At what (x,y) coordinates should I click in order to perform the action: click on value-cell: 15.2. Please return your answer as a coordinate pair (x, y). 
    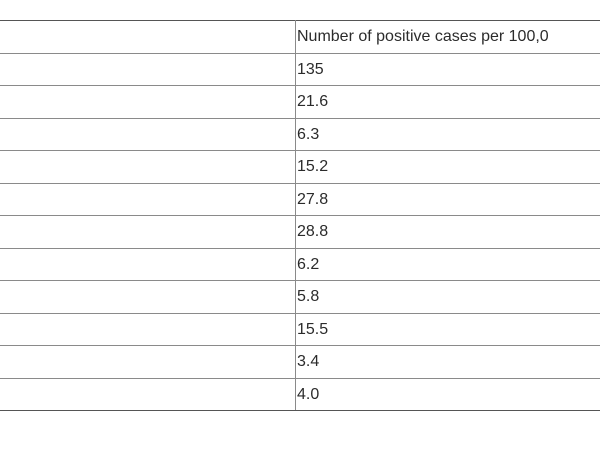
    Looking at the image, I should click on (313, 166).